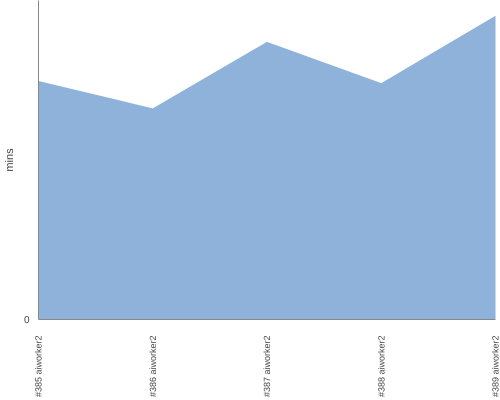 This screenshot has width=500, height=400. What do you see at coordinates (267, 366) in the screenshot?
I see `x-tick-label: #387 aiworker2` at bounding box center [267, 366].